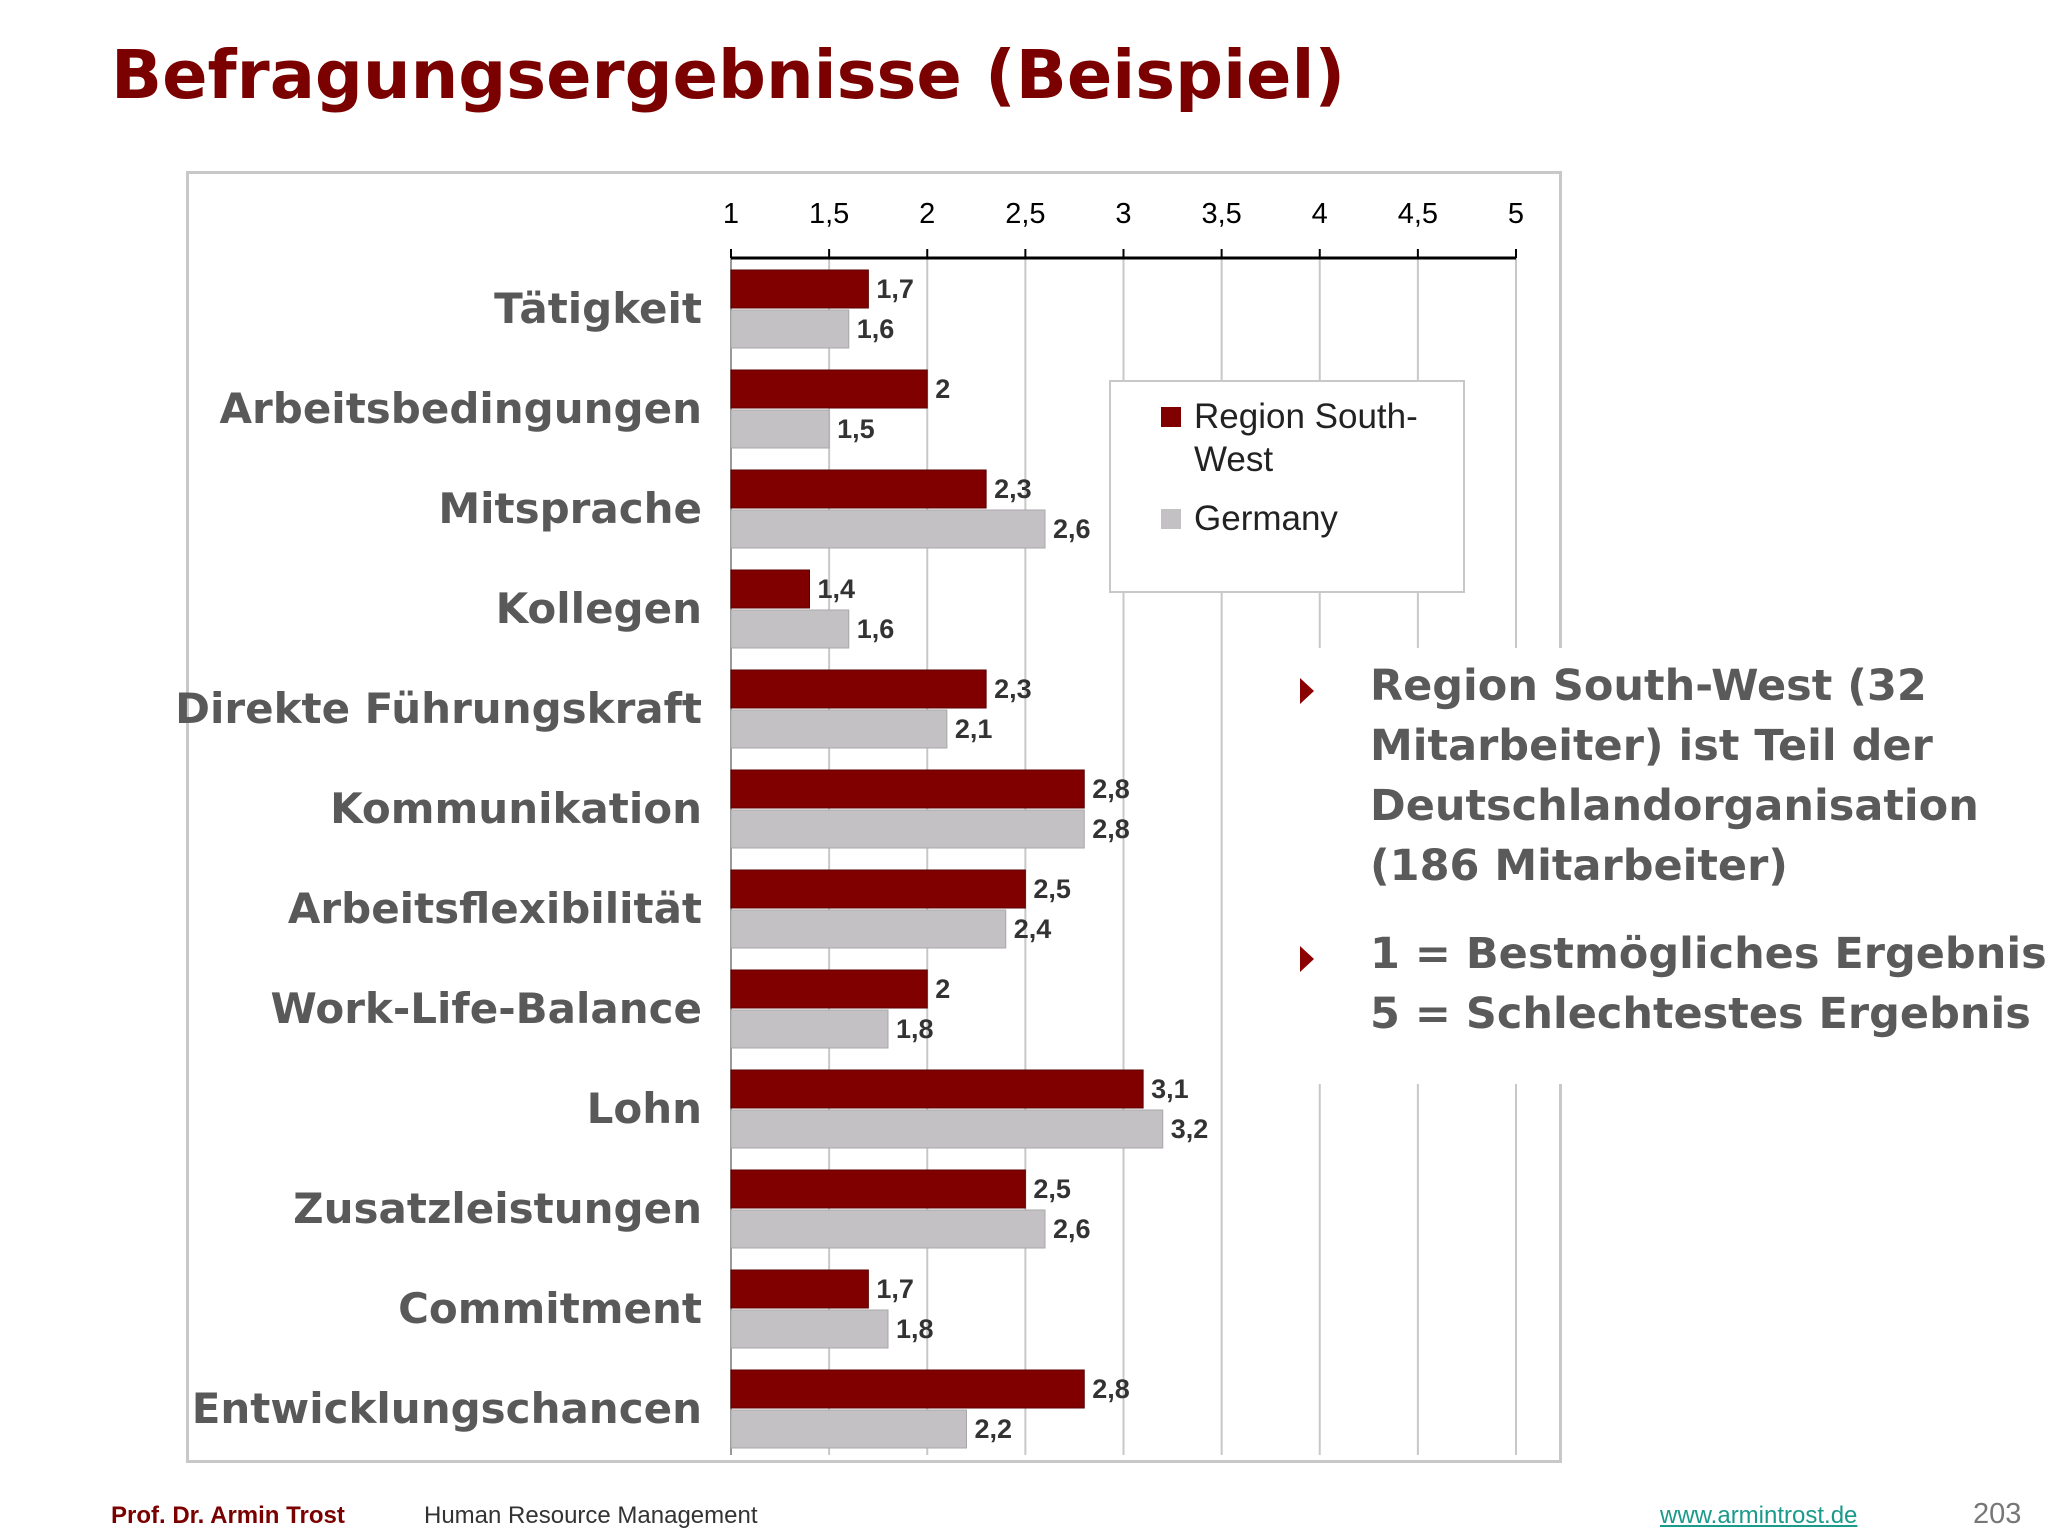 The image size is (2048, 1536). What do you see at coordinates (1516, 214) in the screenshot?
I see `x-tick-label: 5` at bounding box center [1516, 214].